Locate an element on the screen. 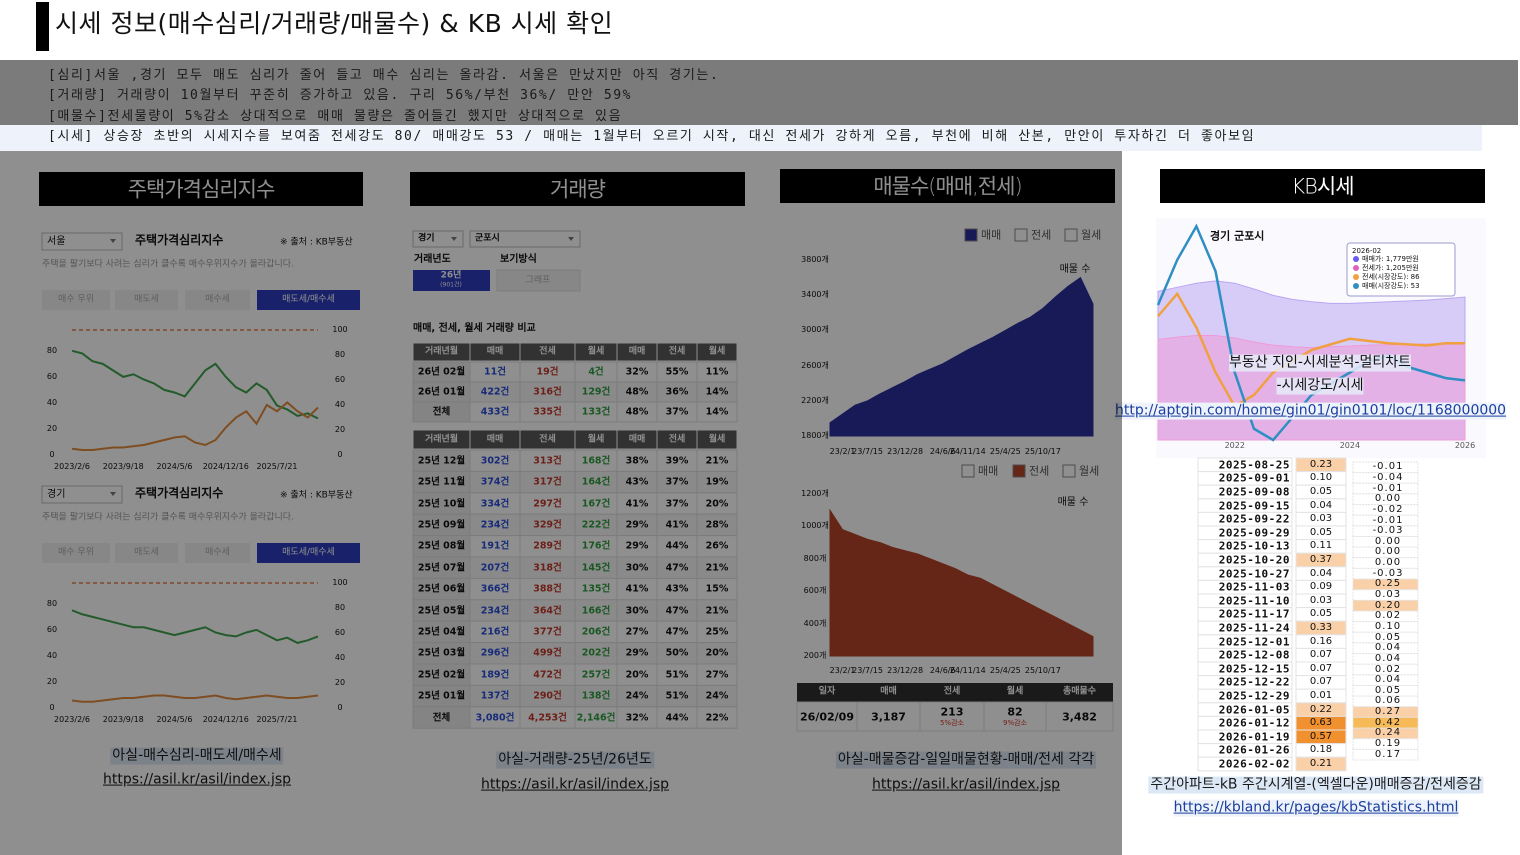 The height and width of the screenshot is (855, 1520). sale-change: 0.21 is located at coordinates (1321, 763).